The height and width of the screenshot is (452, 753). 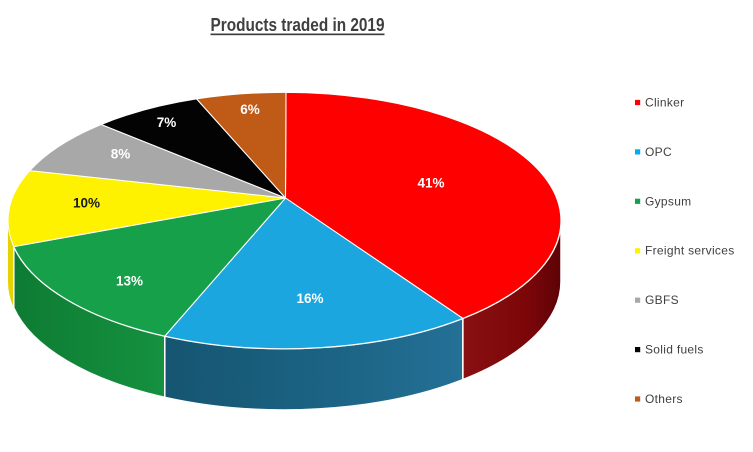 I want to click on svg-text: 6%, so click(x=250, y=109).